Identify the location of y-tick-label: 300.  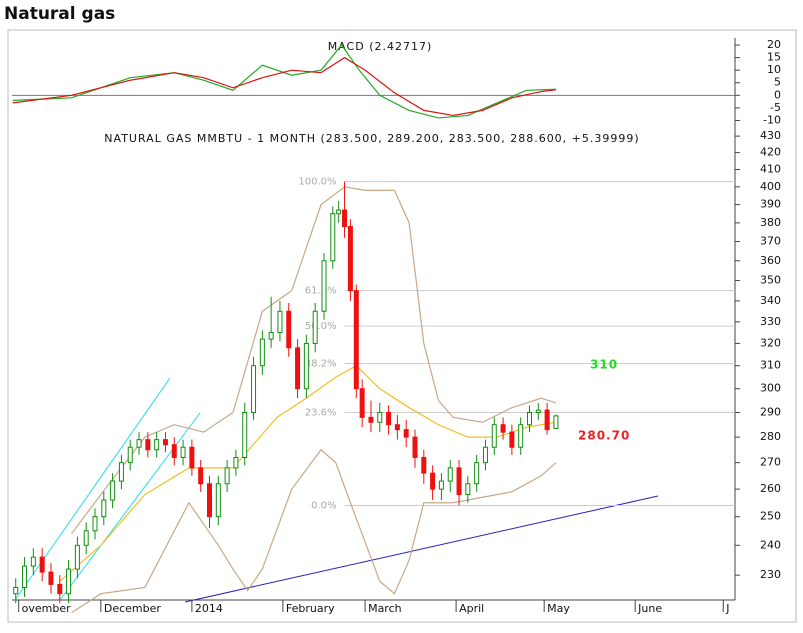
(770, 388).